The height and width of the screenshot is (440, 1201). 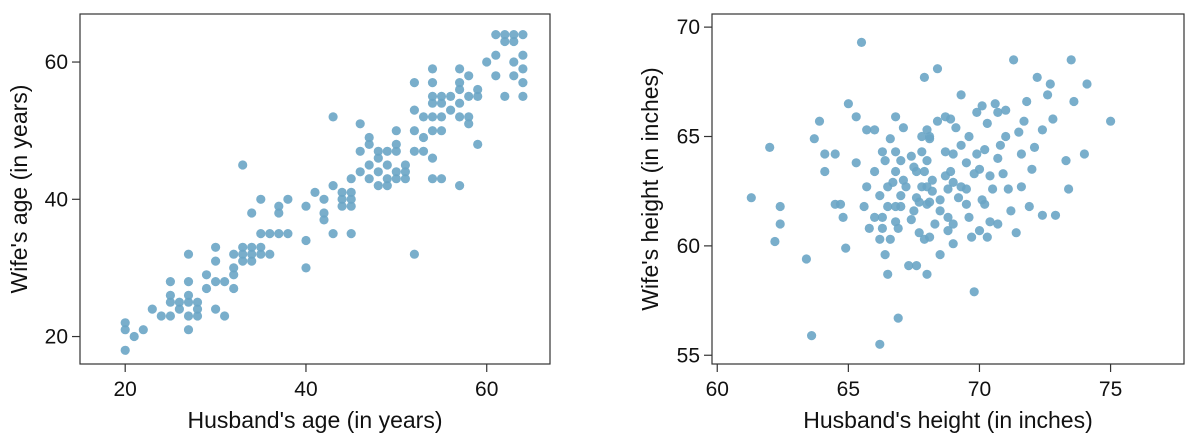 What do you see at coordinates (56, 337) in the screenshot?
I see `age-y-tick-label: 20` at bounding box center [56, 337].